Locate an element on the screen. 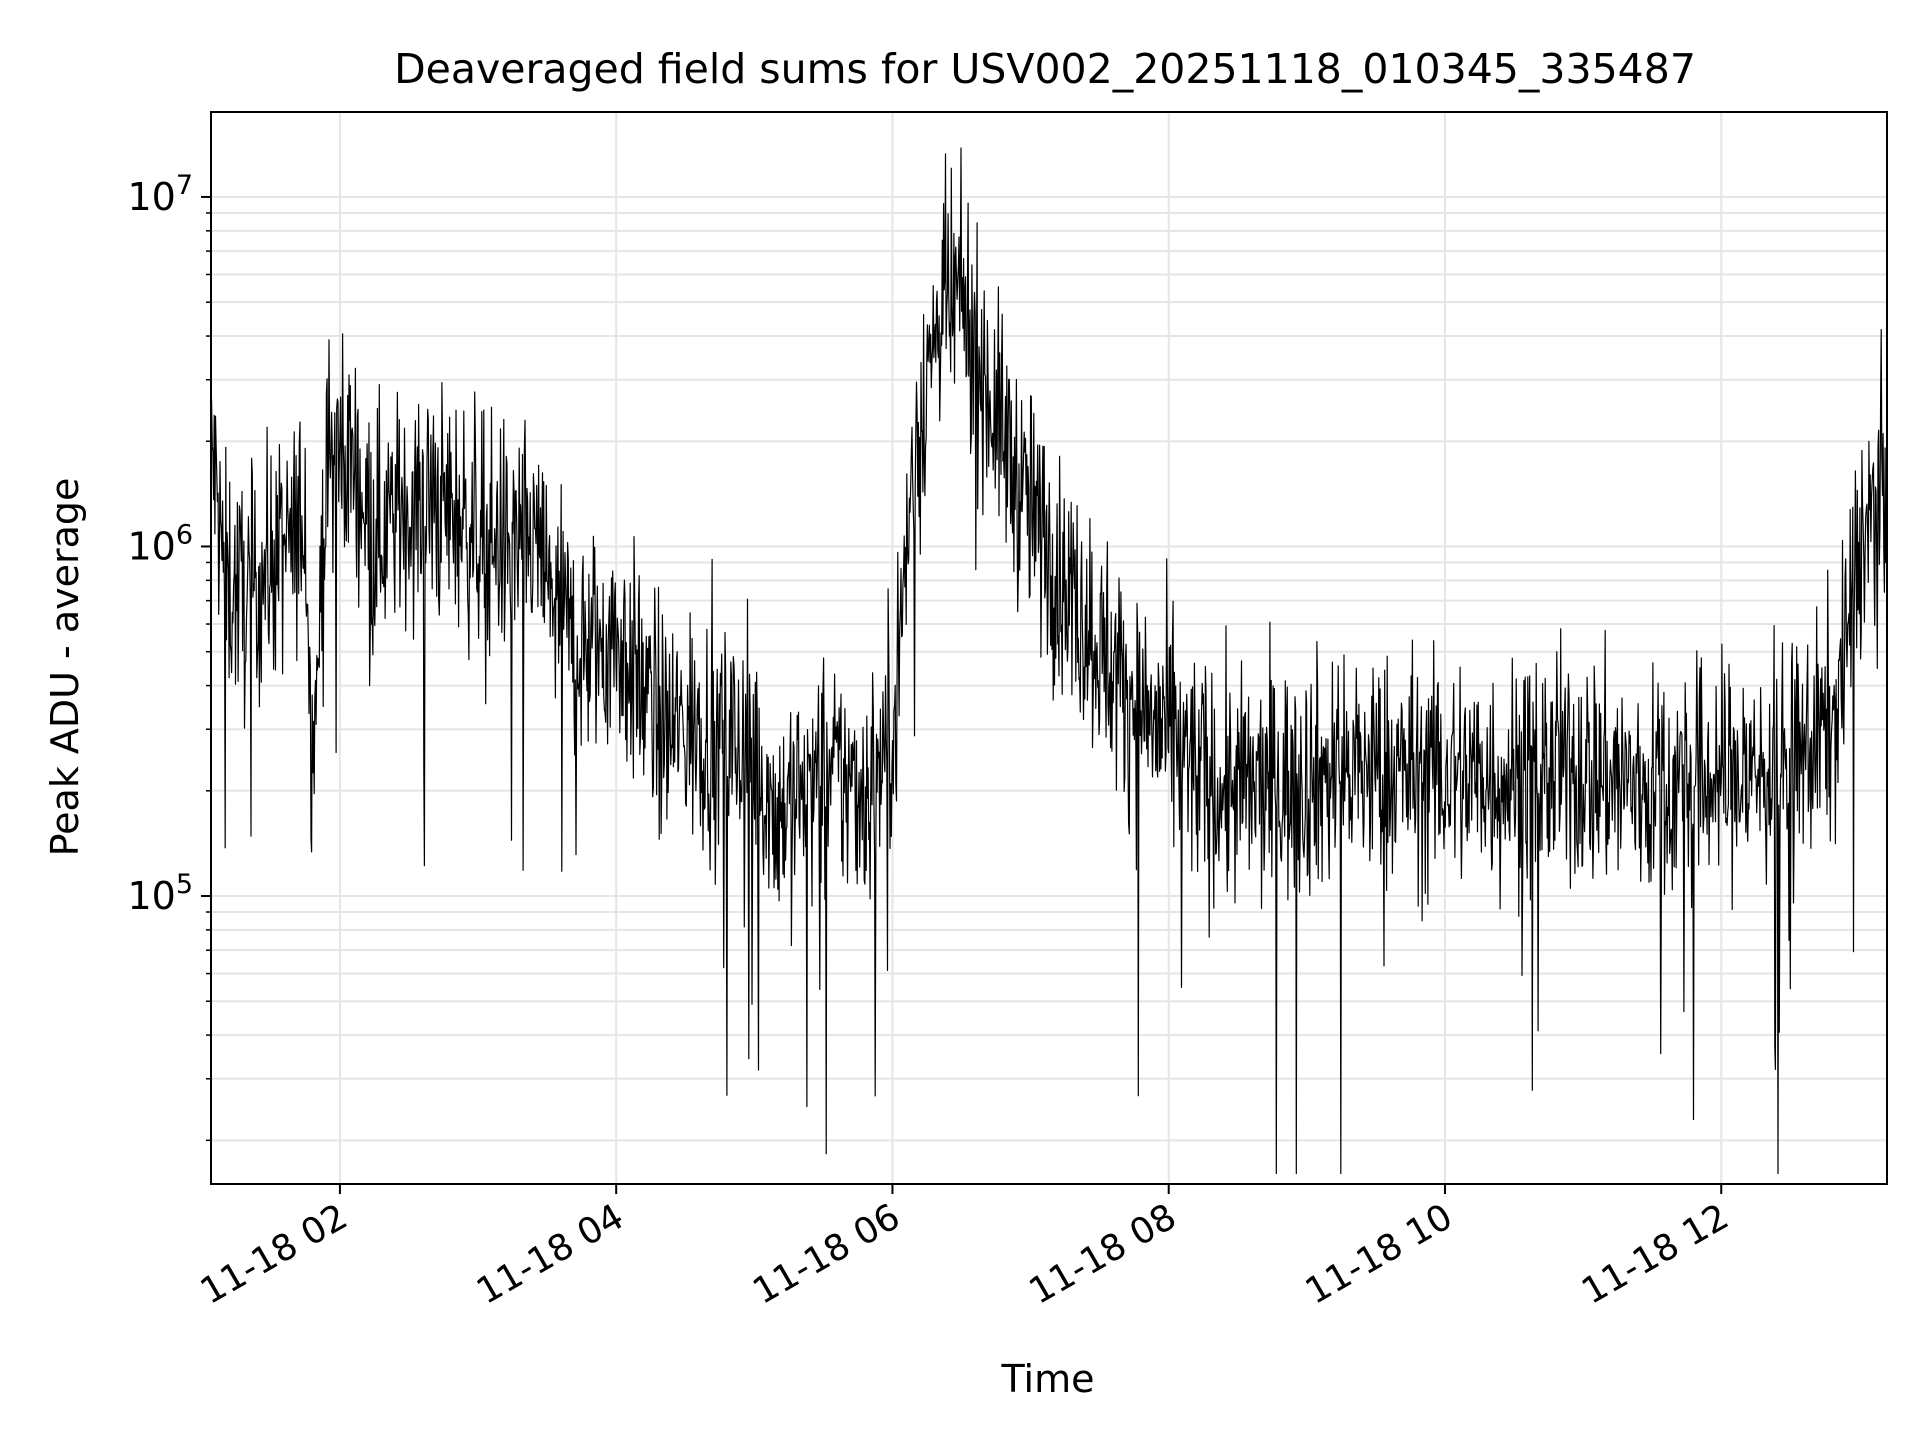 The width and height of the screenshot is (1920, 1440). y-tick-exponent: 6 is located at coordinates (184, 534).